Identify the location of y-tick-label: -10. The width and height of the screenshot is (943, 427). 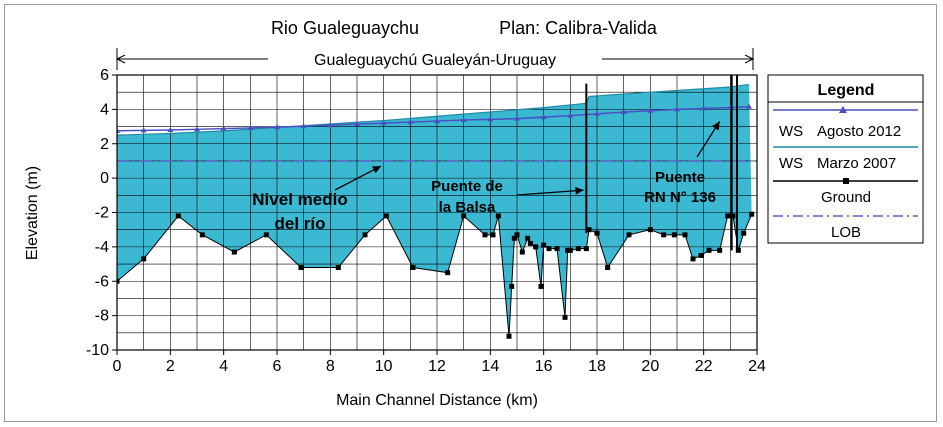
(97, 350).